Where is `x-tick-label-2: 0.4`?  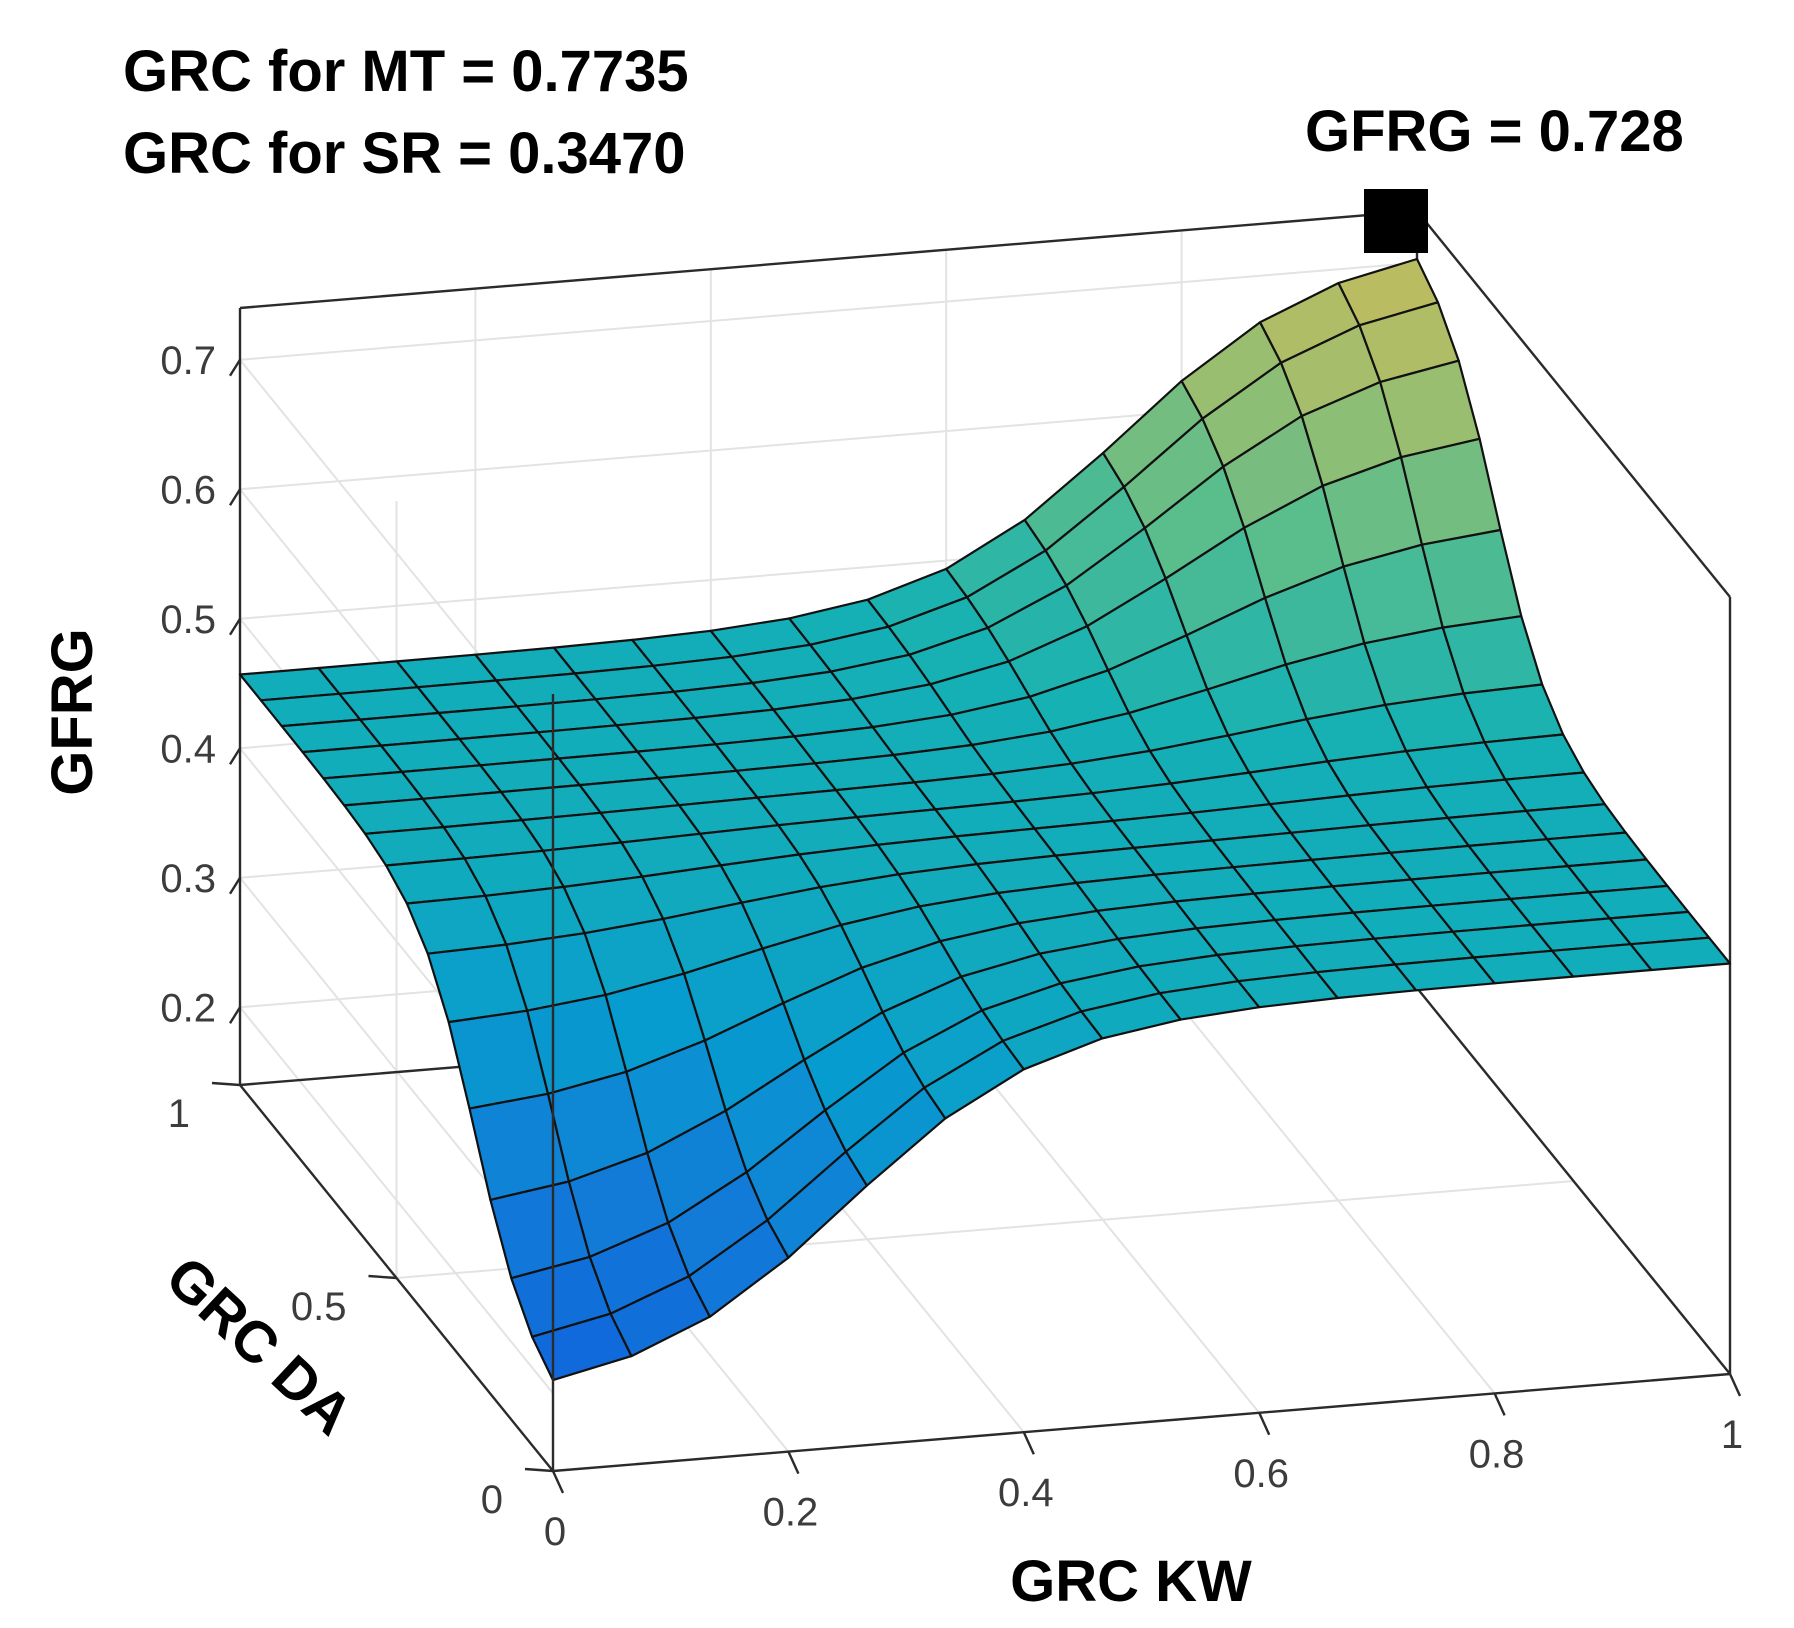
x-tick-label-2: 0.4 is located at coordinates (1026, 1493).